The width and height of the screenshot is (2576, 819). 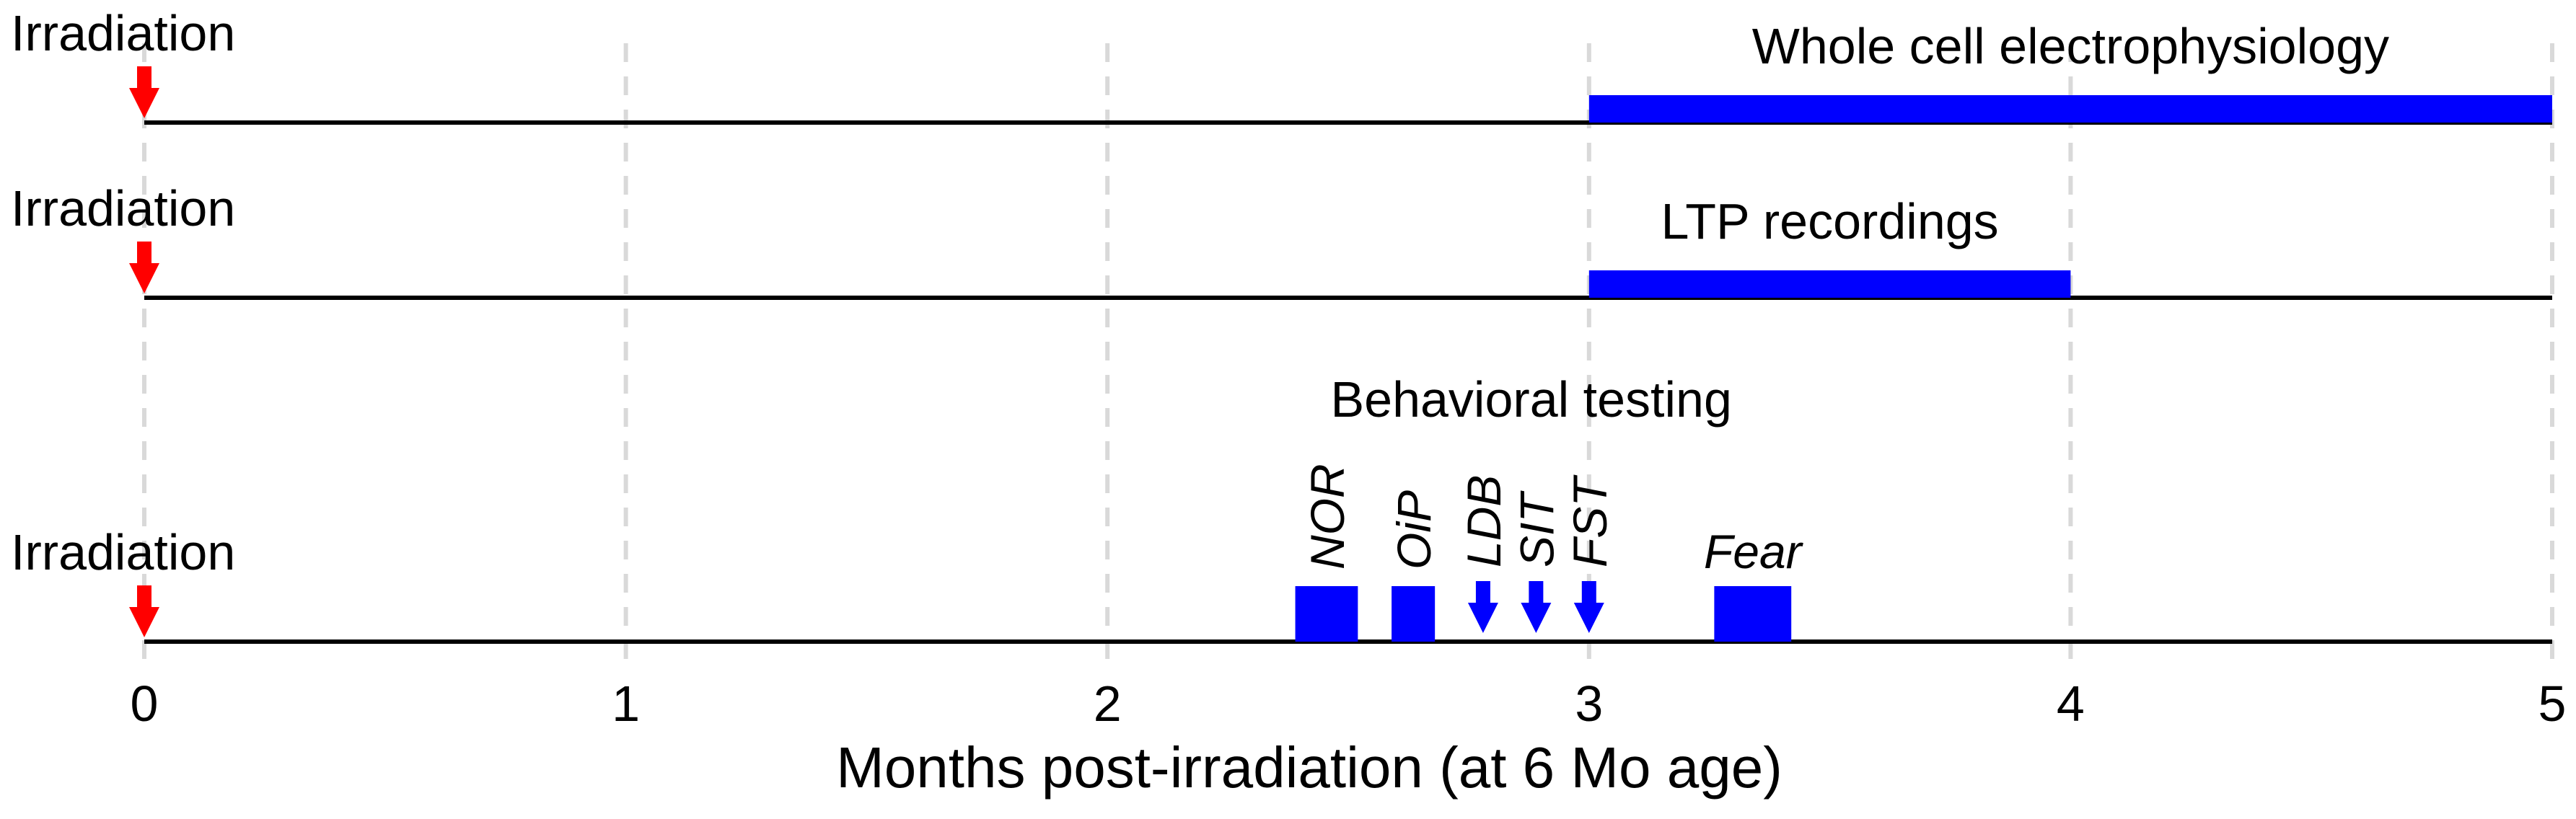 What do you see at coordinates (145, 704) in the screenshot?
I see `x-tick-label: 0` at bounding box center [145, 704].